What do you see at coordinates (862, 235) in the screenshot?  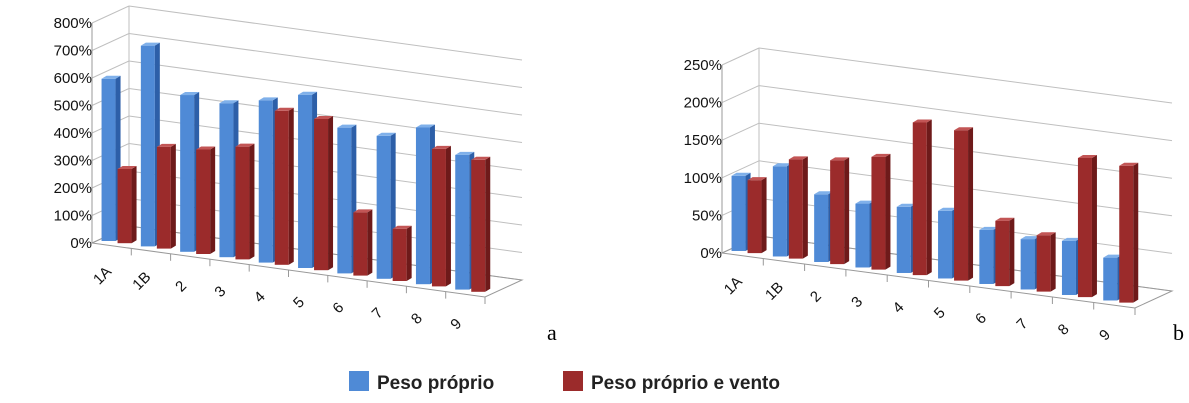 I see `bar-b-3-s1` at bounding box center [862, 235].